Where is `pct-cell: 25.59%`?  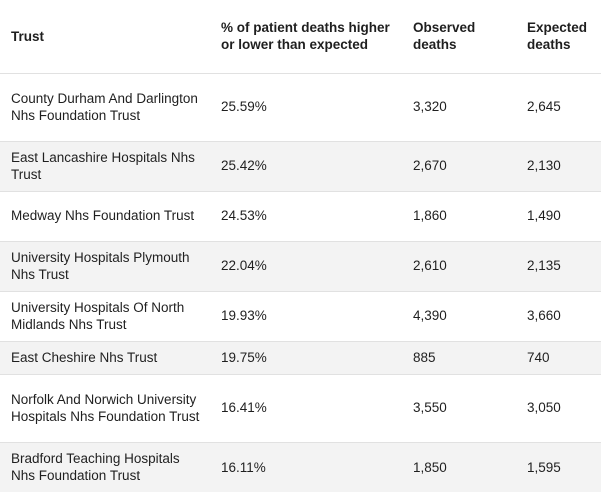 pct-cell: 25.59% is located at coordinates (306, 107).